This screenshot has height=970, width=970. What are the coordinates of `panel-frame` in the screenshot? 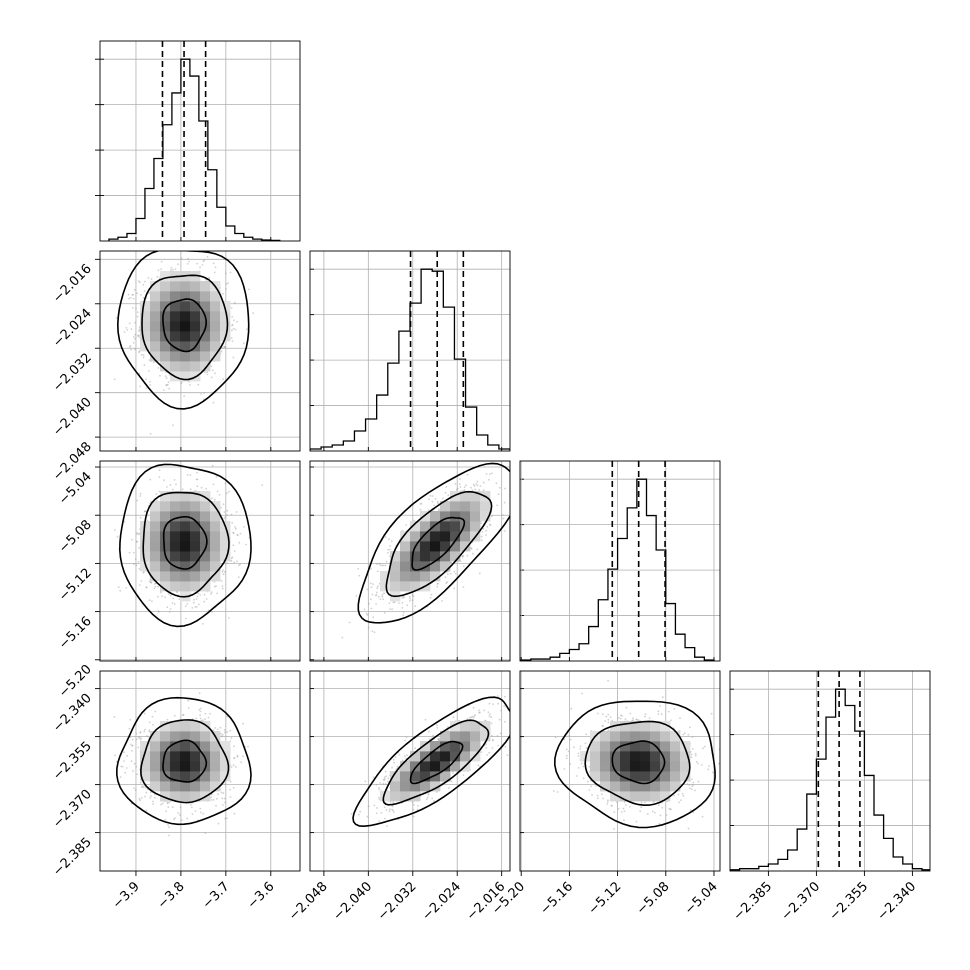 It's located at (200, 351).